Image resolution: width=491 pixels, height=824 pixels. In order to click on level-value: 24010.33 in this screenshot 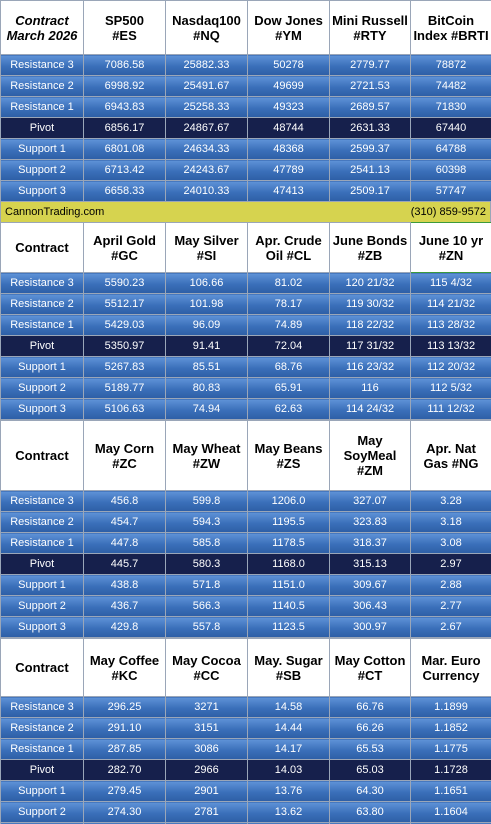, I will do `click(206, 191)`.